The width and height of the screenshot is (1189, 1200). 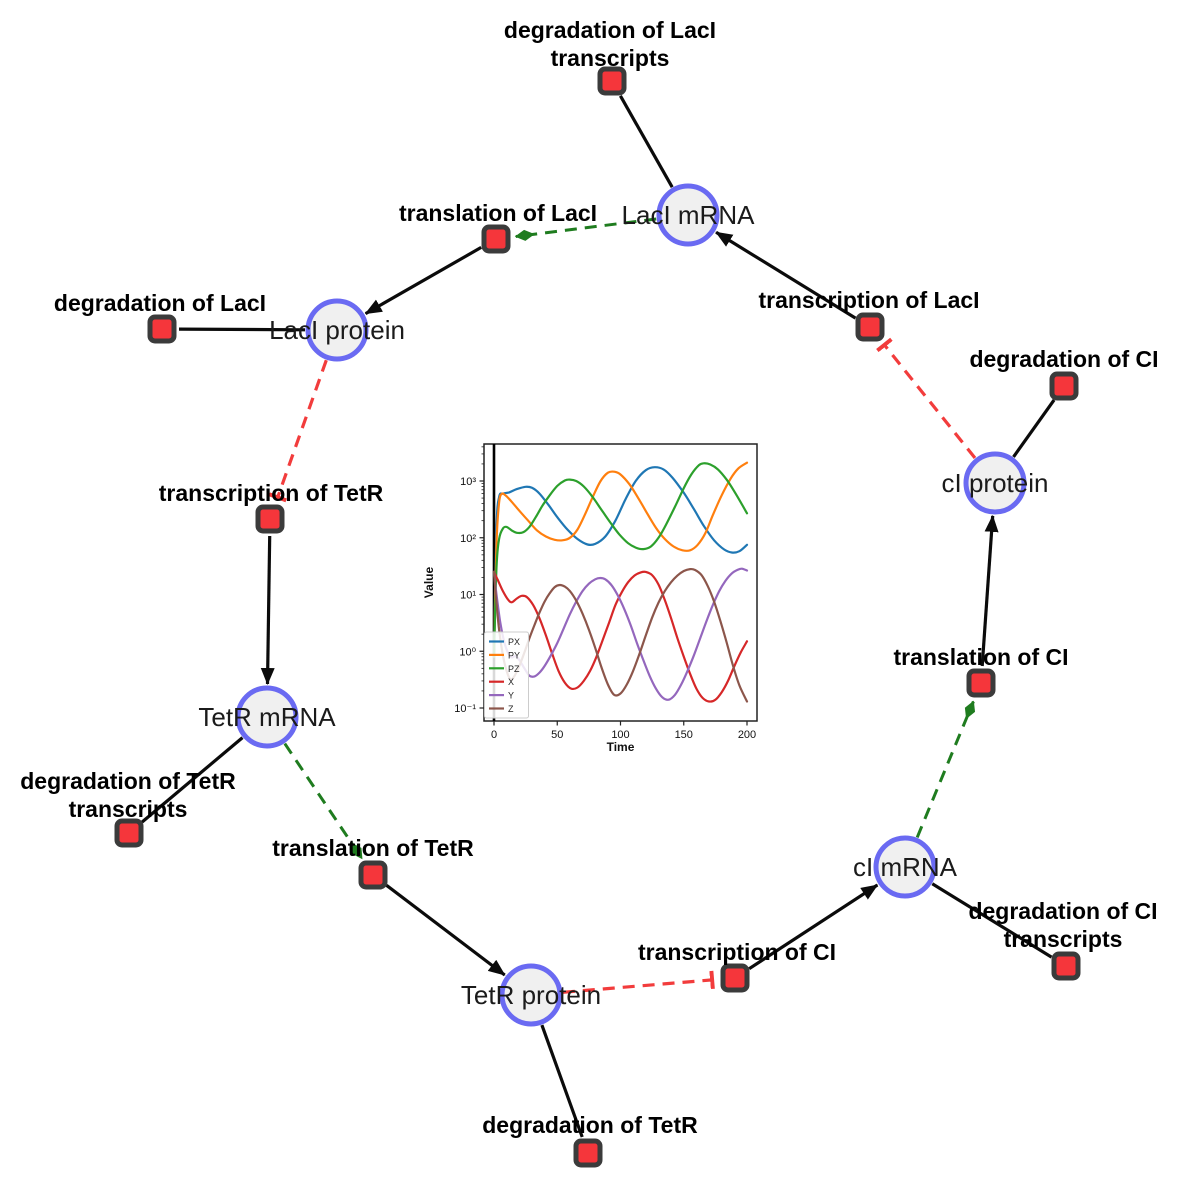 I want to click on edge-reactant-laci_mrna-deg_laci_tx, so click(x=646, y=141).